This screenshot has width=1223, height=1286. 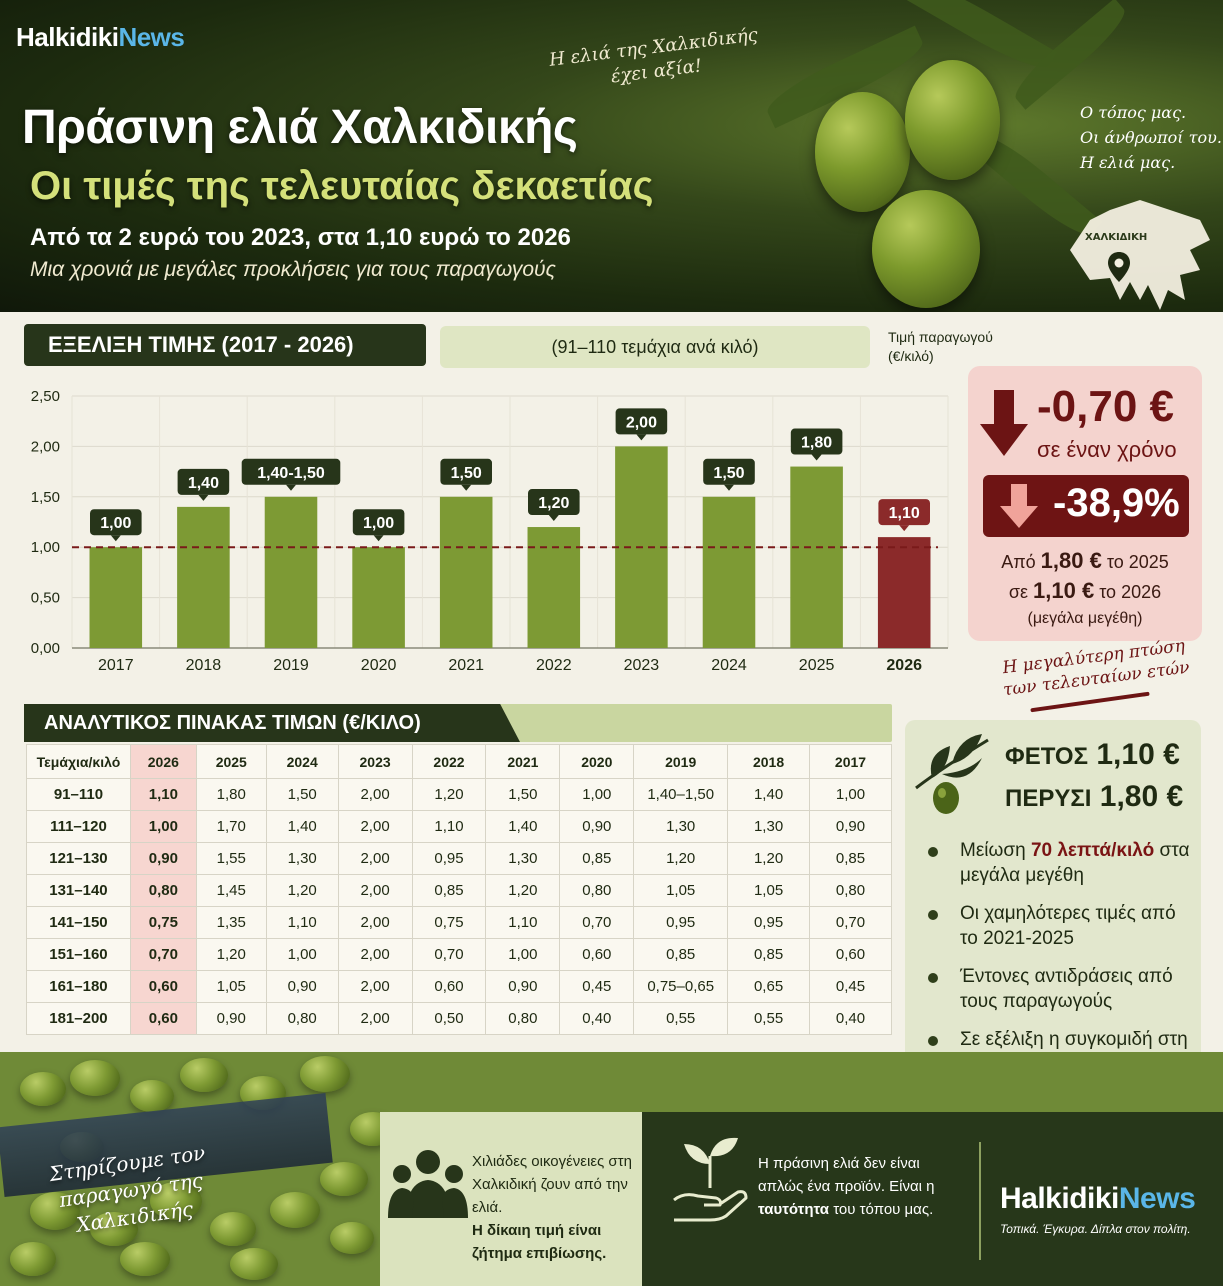 What do you see at coordinates (78, 954) in the screenshot?
I see `table-cell: 151–160` at bounding box center [78, 954].